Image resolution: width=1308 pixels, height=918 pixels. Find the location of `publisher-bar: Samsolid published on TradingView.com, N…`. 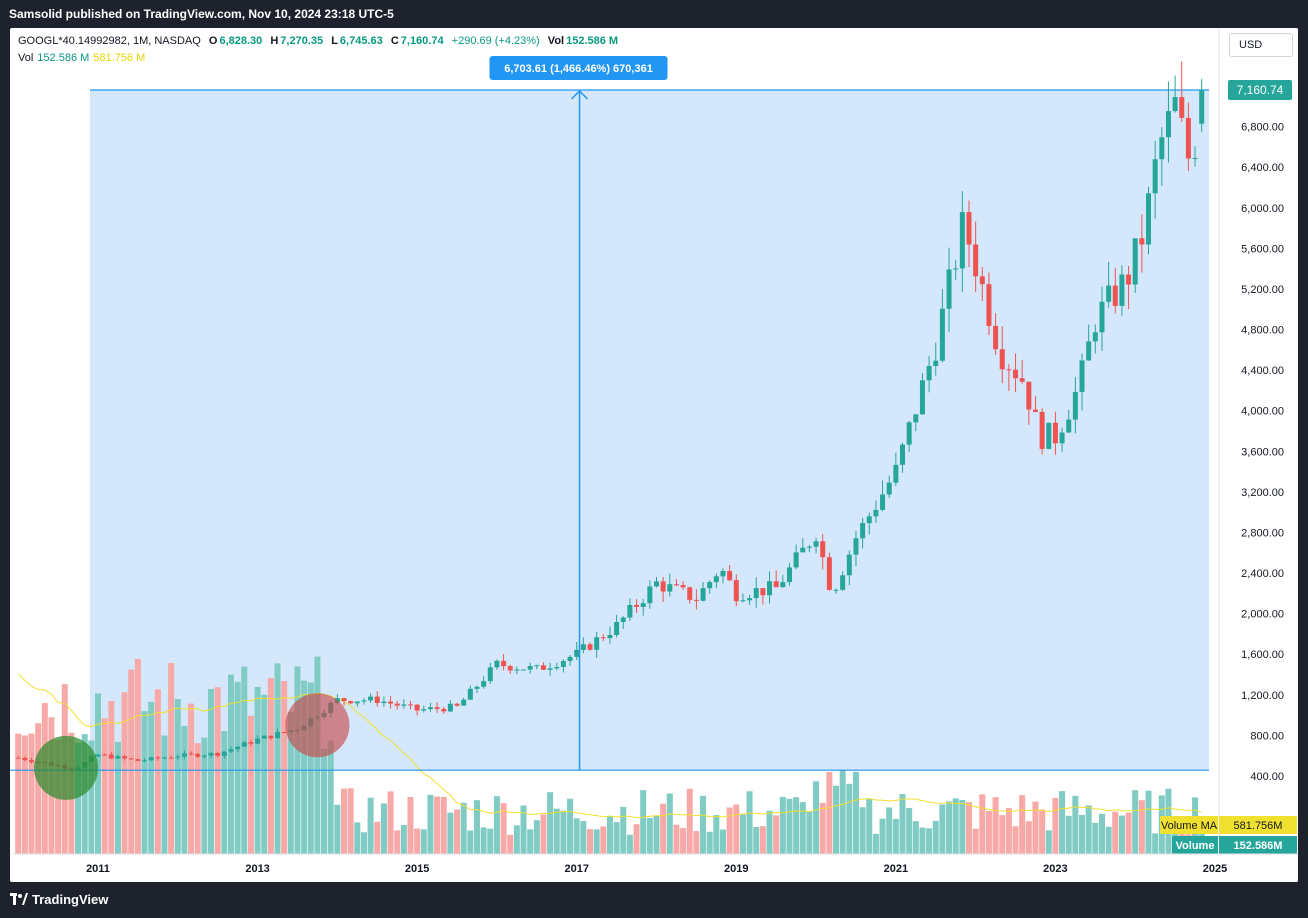

publisher-bar: Samsolid published on TradingView.com, N… is located at coordinates (654, 14).